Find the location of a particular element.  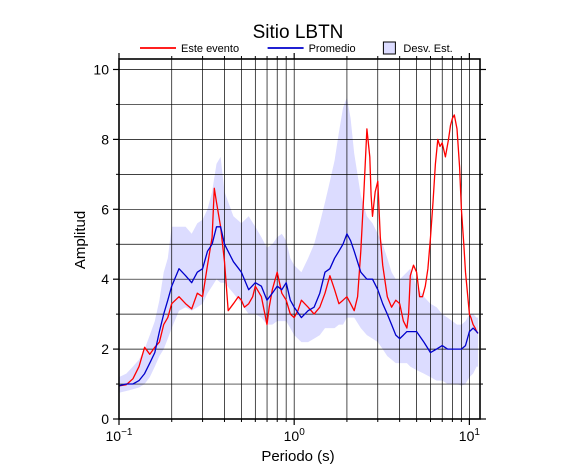

y-tick-label: 2 is located at coordinates (105, 349).